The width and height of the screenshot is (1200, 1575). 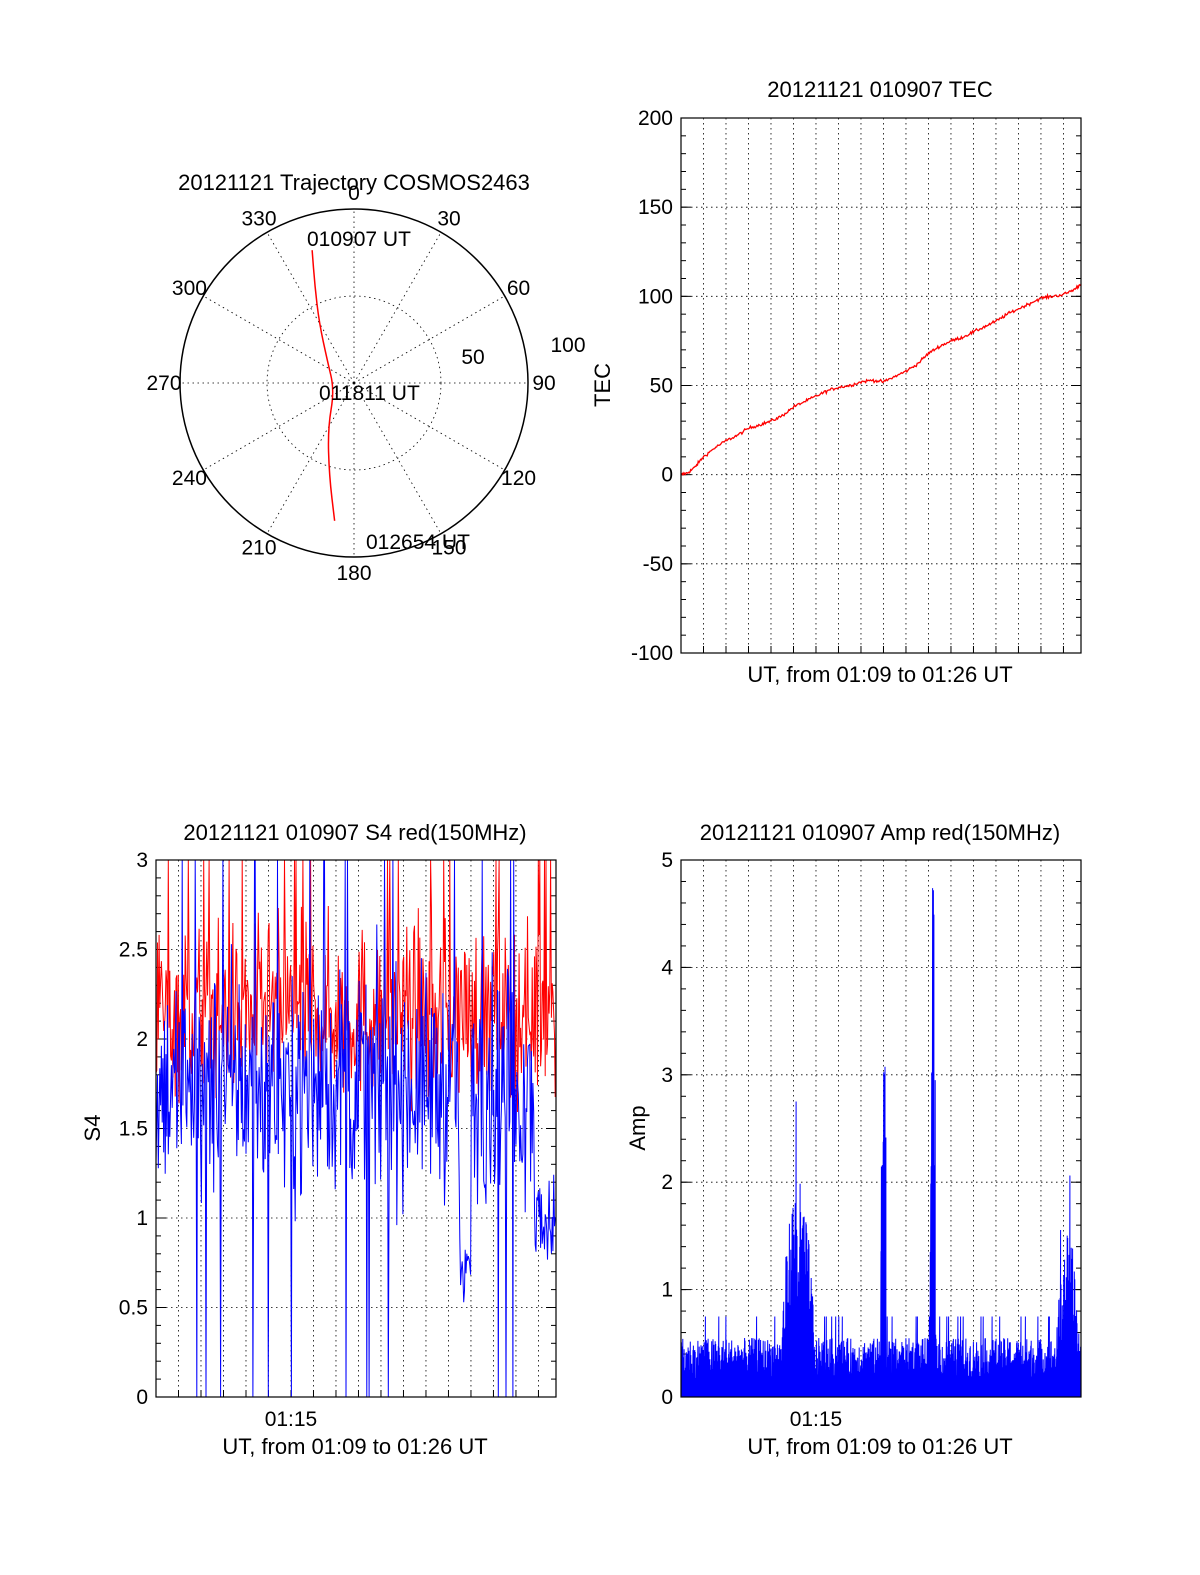 I want to click on polar-radial-label: 100, so click(x=567, y=345).